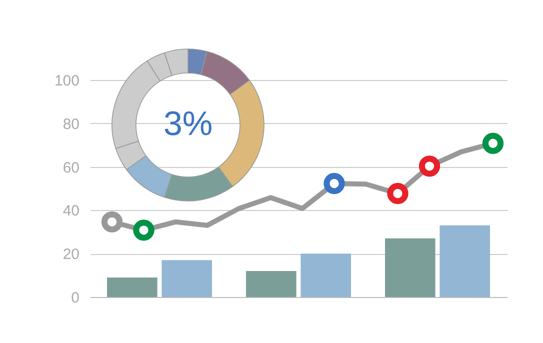 The image size is (543, 343). What do you see at coordinates (67, 81) in the screenshot?
I see `y-tick-label: 100` at bounding box center [67, 81].